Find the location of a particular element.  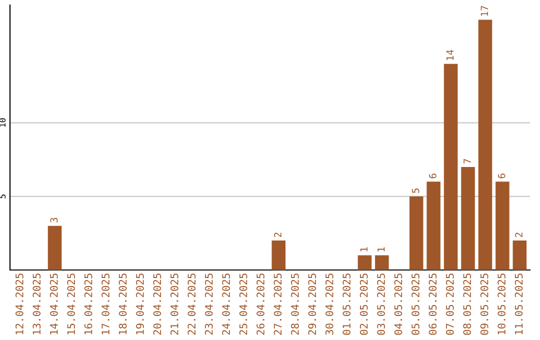

x-tick-label: 04.05.2025 is located at coordinates (398, 304).